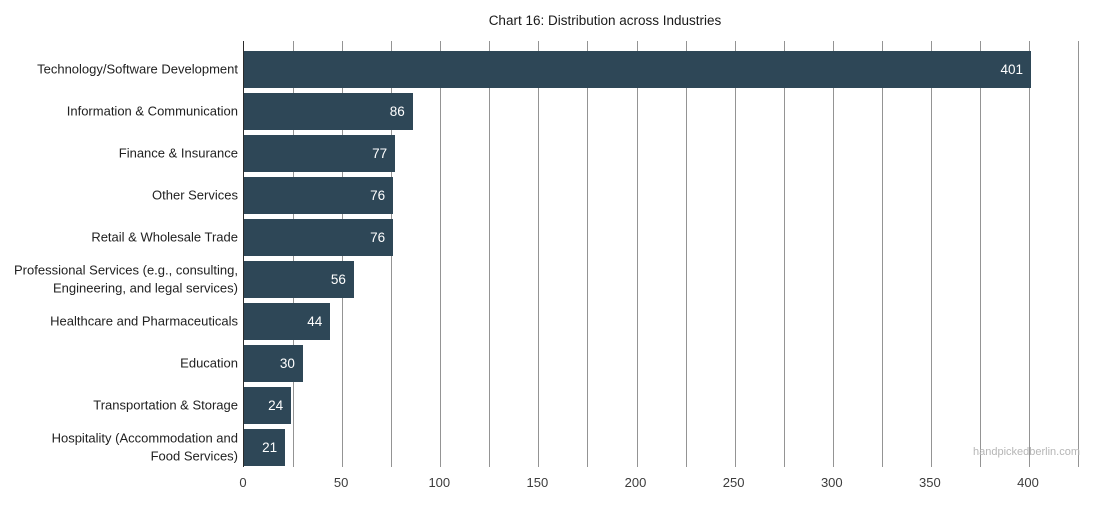  I want to click on bar: 21, so click(265, 447).